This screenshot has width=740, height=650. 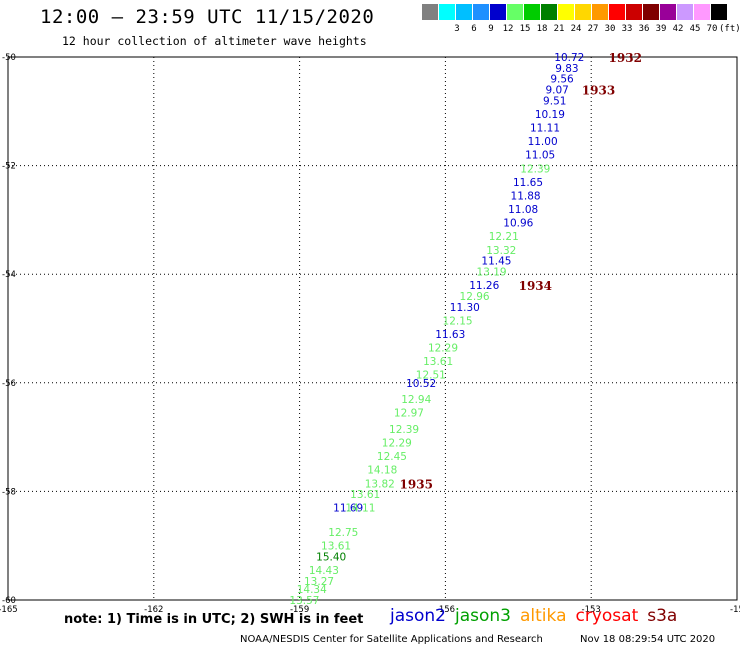 What do you see at coordinates (9, 492) in the screenshot?
I see `y-tick-label: -58` at bounding box center [9, 492].